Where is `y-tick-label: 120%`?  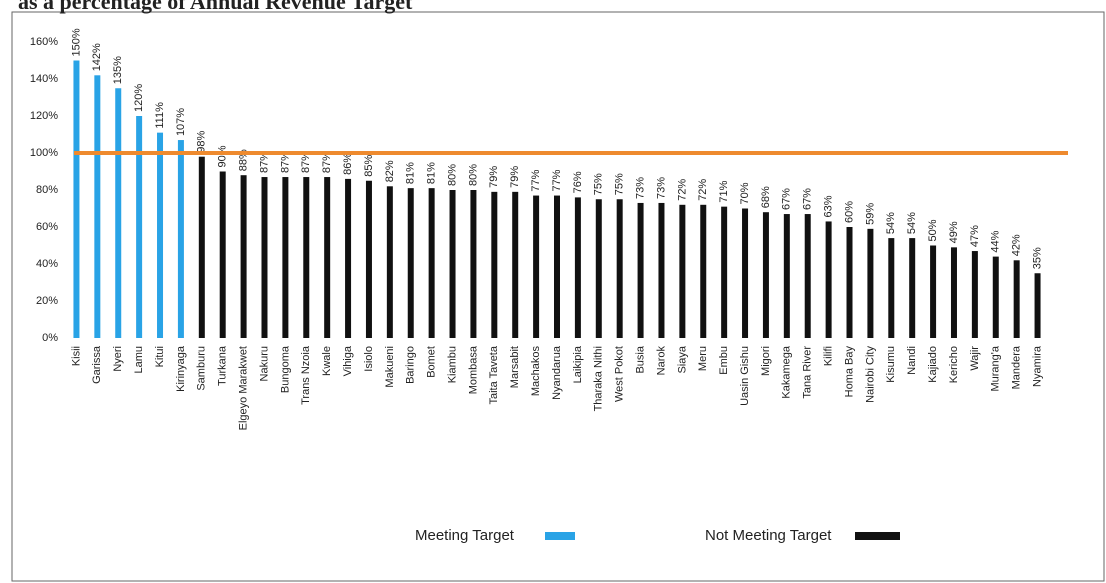 y-tick-label: 120% is located at coordinates (44, 116).